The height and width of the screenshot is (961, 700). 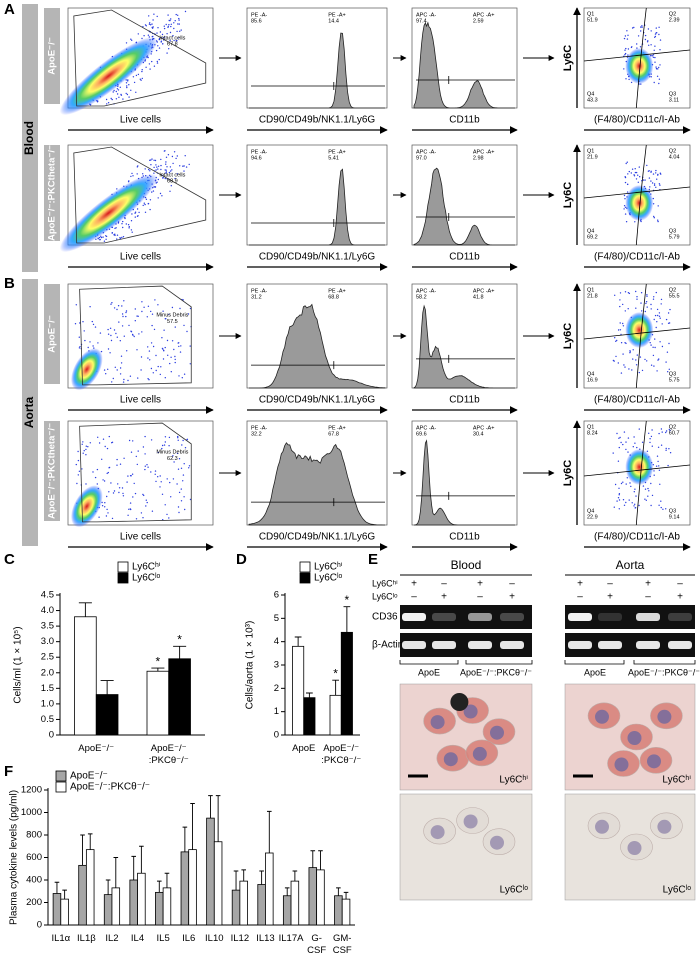 What do you see at coordinates (276, 641) in the screenshot?
I see `y-tick-label: 4` at bounding box center [276, 641].